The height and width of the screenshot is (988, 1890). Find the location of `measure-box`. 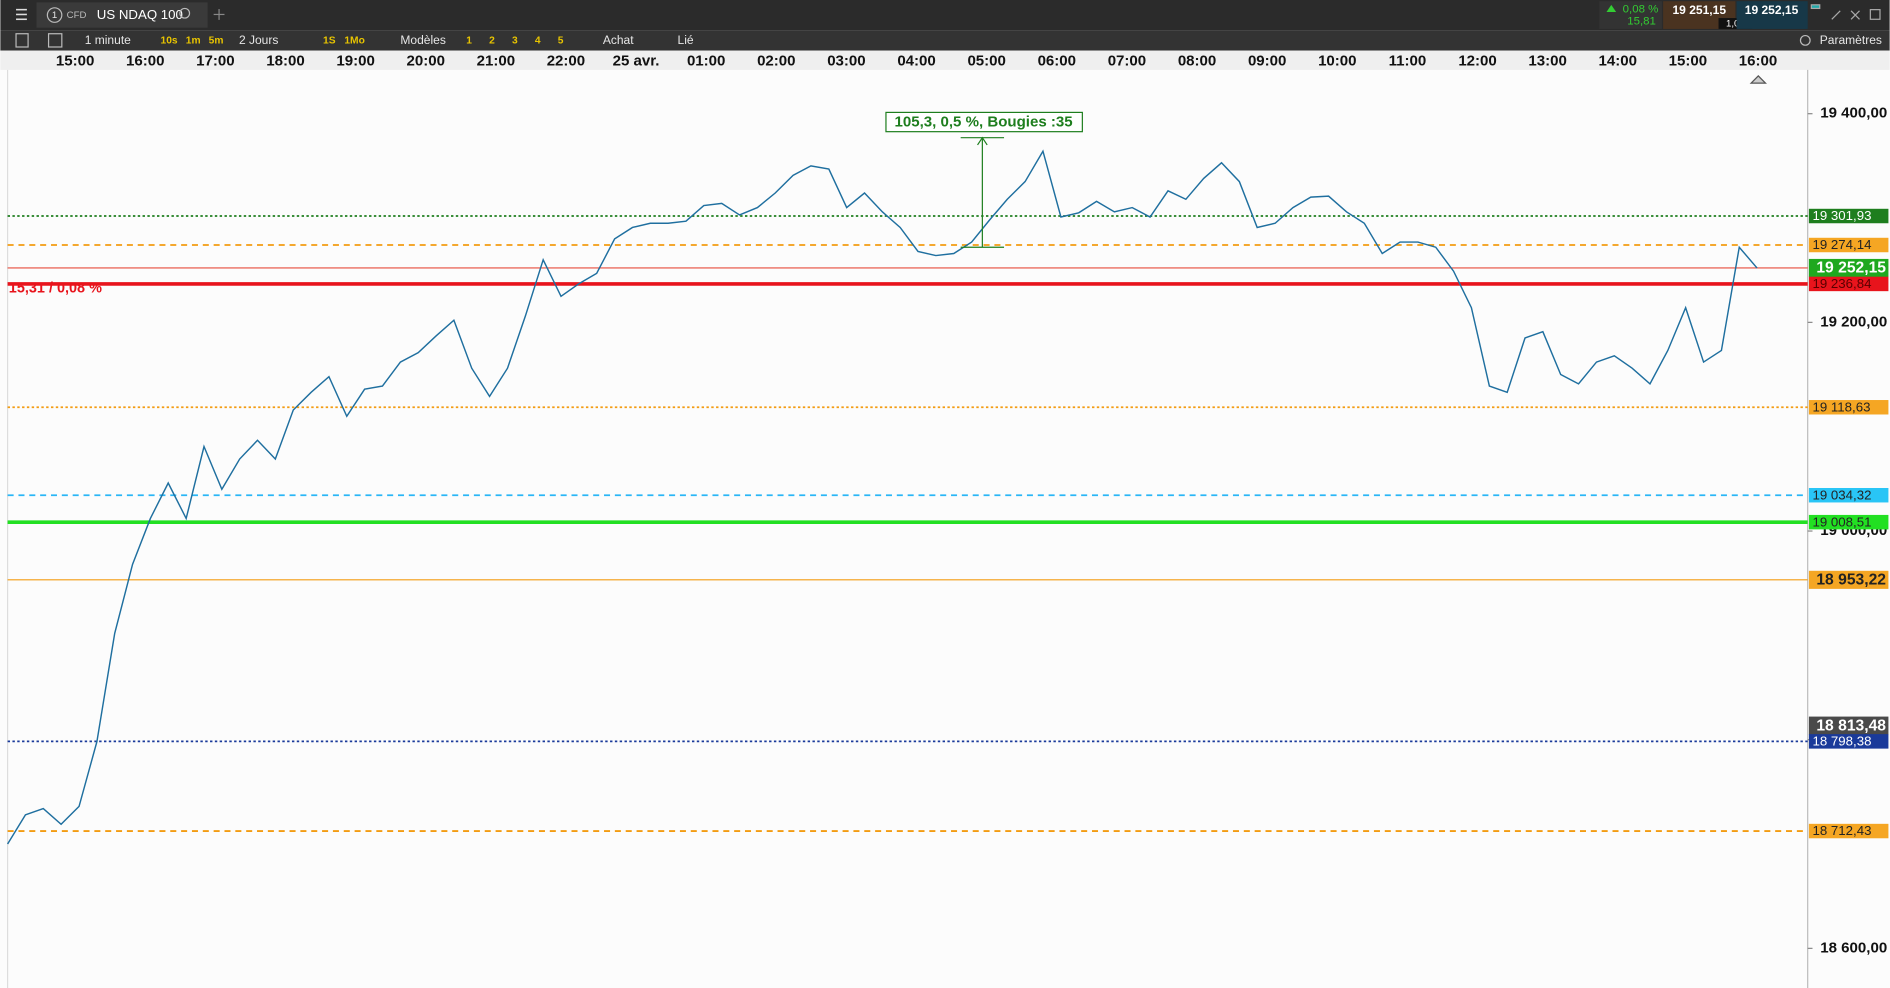

measure-box is located at coordinates (984, 122).